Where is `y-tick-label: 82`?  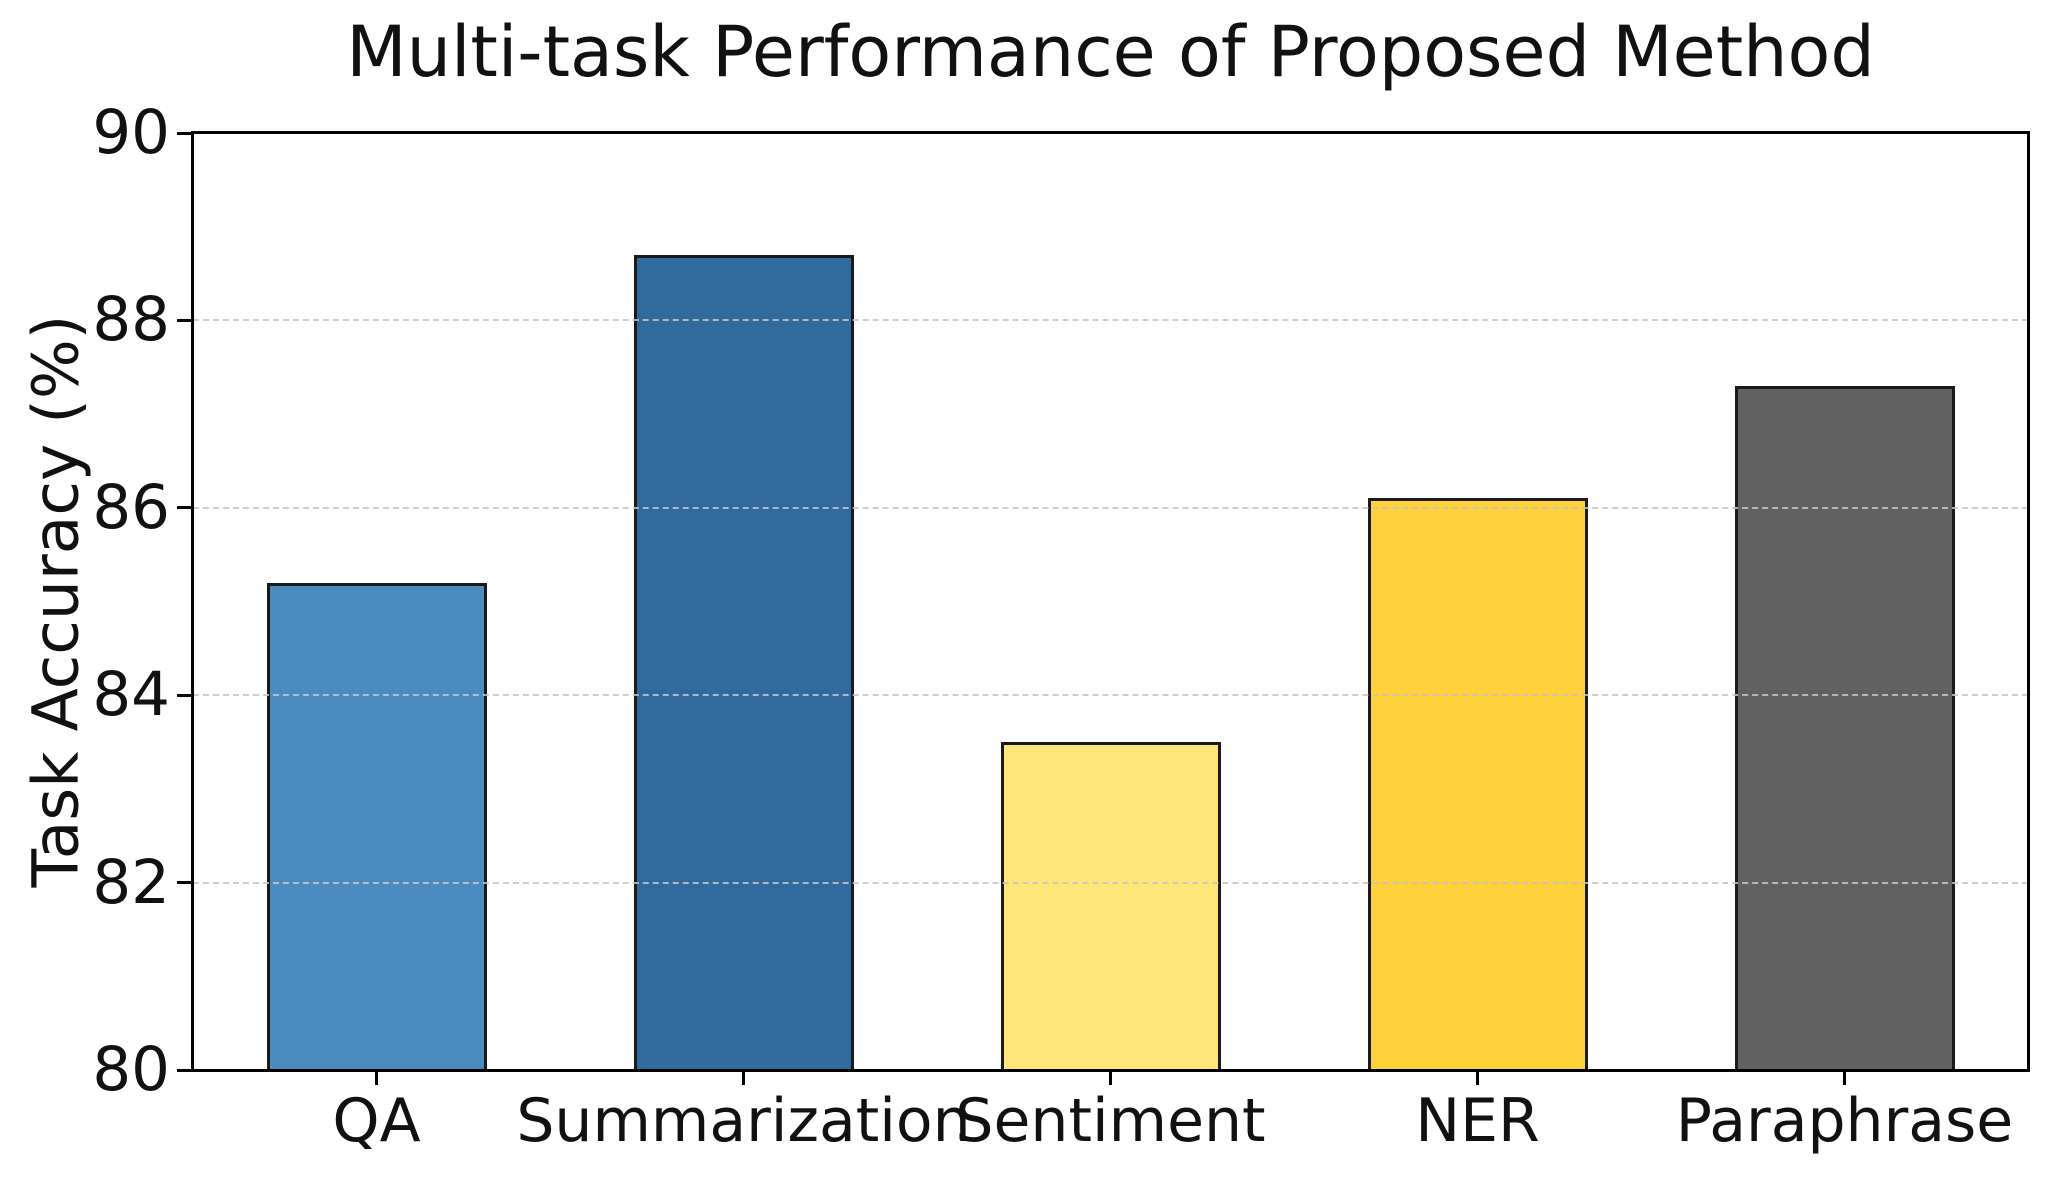
y-tick-label: 82 is located at coordinates (131, 882).